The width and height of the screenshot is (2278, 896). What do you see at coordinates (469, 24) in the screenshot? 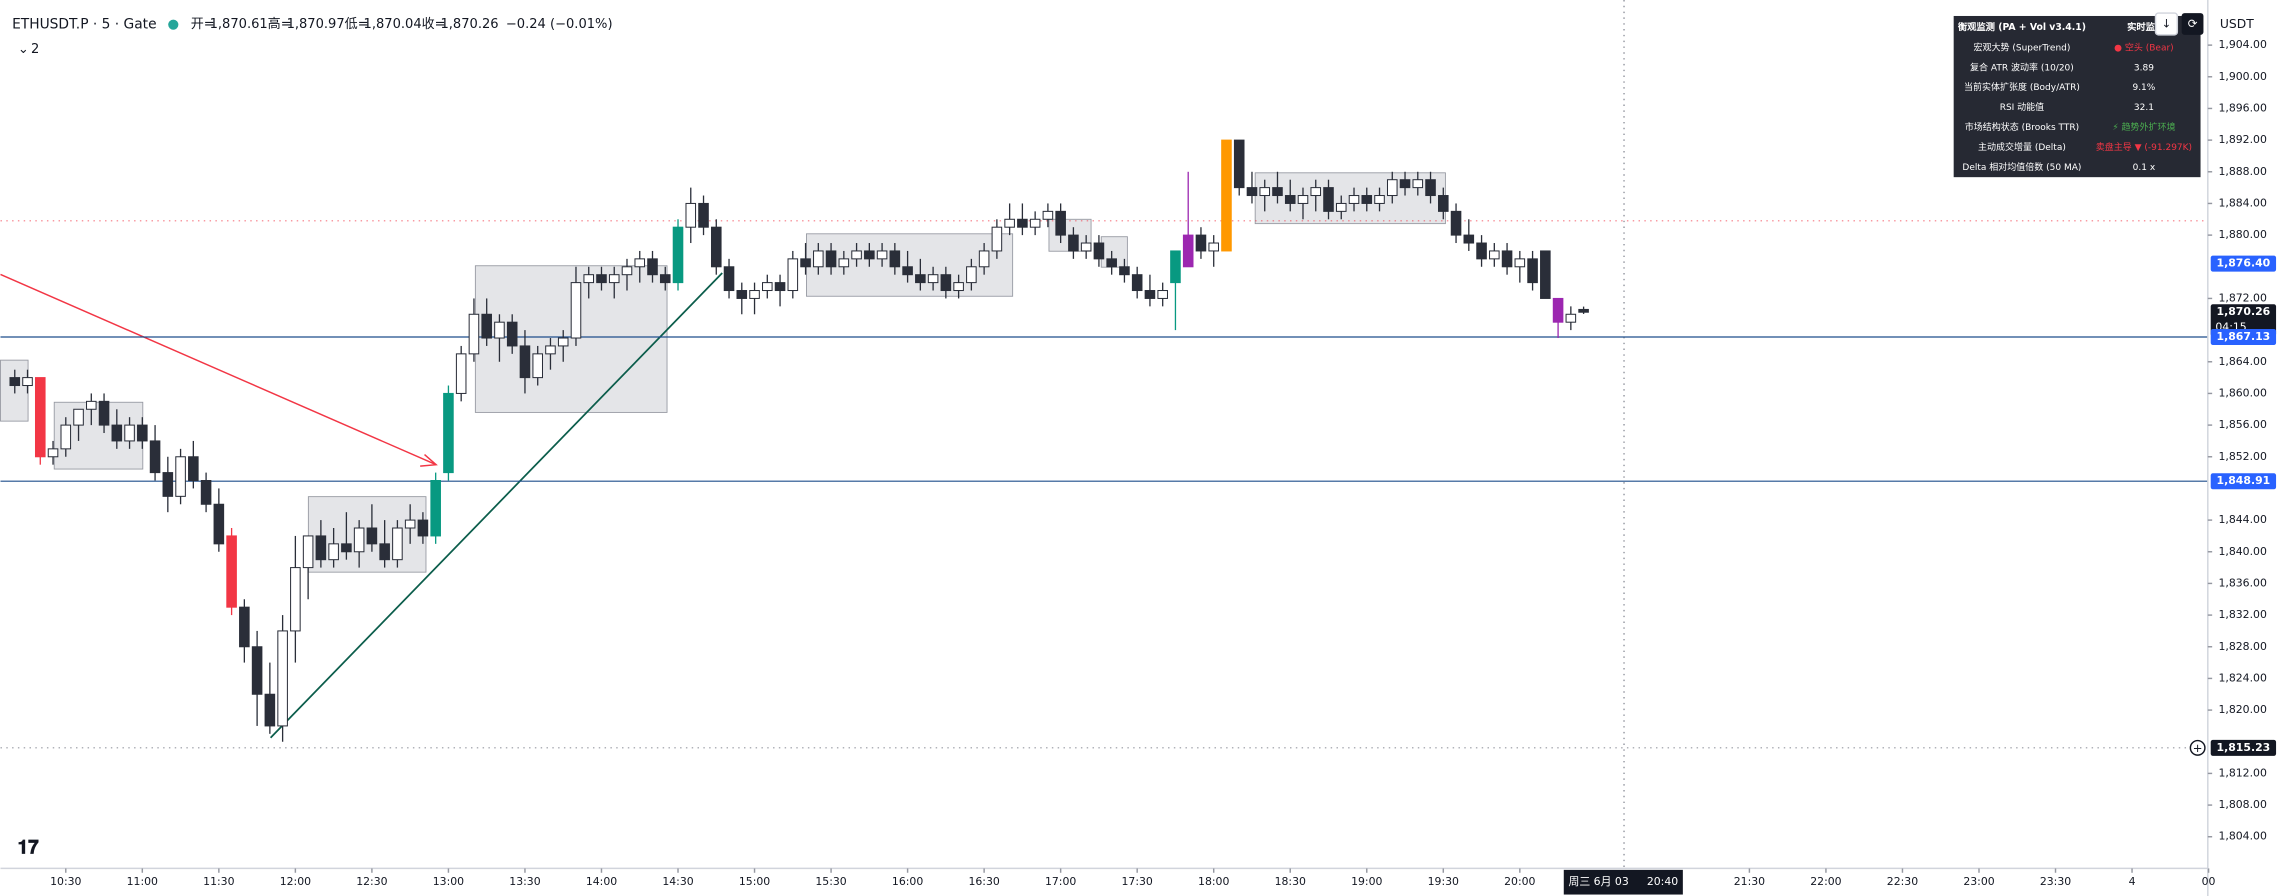
I see `ohlc-value: 1,870.26` at bounding box center [469, 24].